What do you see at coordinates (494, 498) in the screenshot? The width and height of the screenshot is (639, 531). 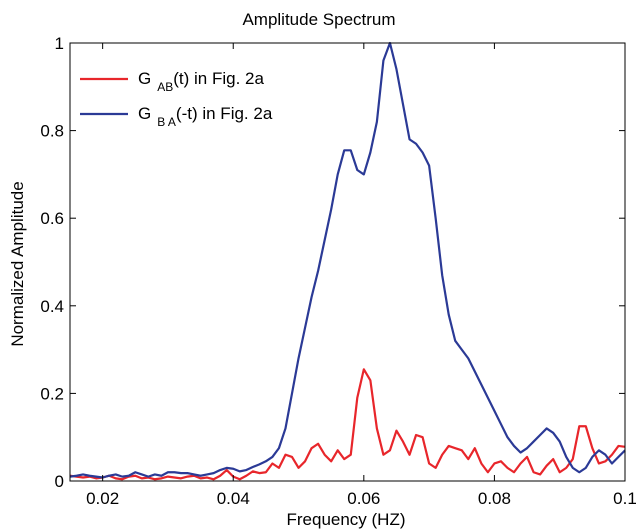 I see `x-tick-label: 0.08` at bounding box center [494, 498].